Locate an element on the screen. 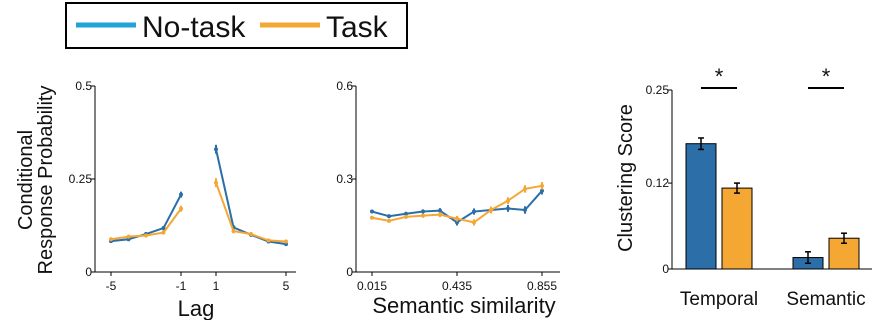  clustering-y-tick-label: 0 is located at coordinates (665, 269).